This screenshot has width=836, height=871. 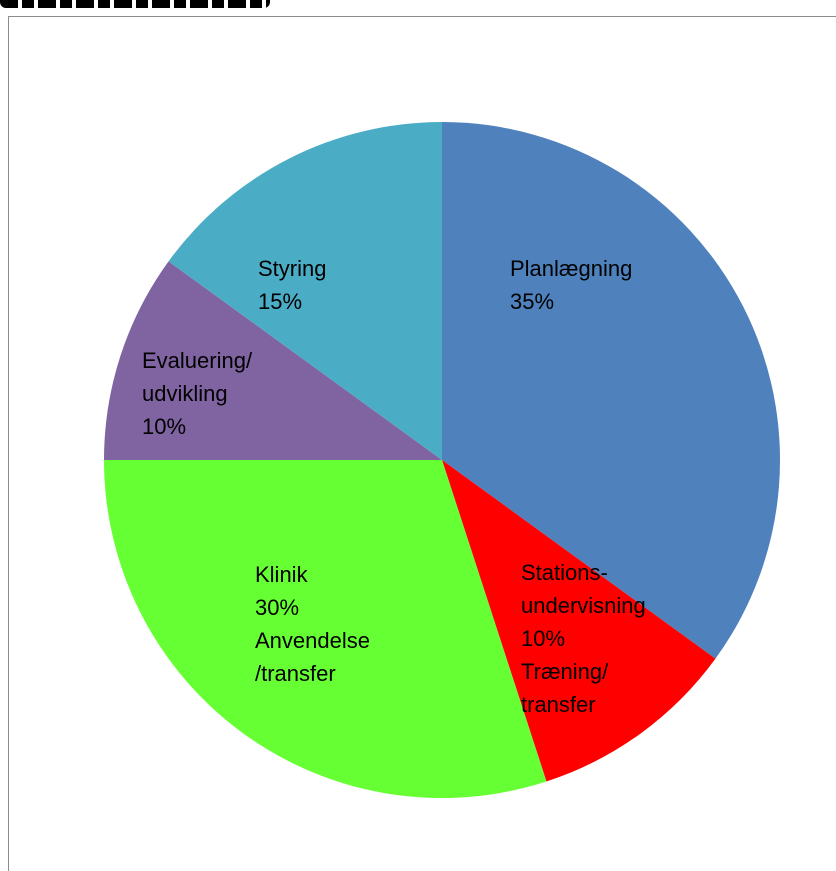 I want to click on slice-label-line: Klinik, so click(x=282, y=574).